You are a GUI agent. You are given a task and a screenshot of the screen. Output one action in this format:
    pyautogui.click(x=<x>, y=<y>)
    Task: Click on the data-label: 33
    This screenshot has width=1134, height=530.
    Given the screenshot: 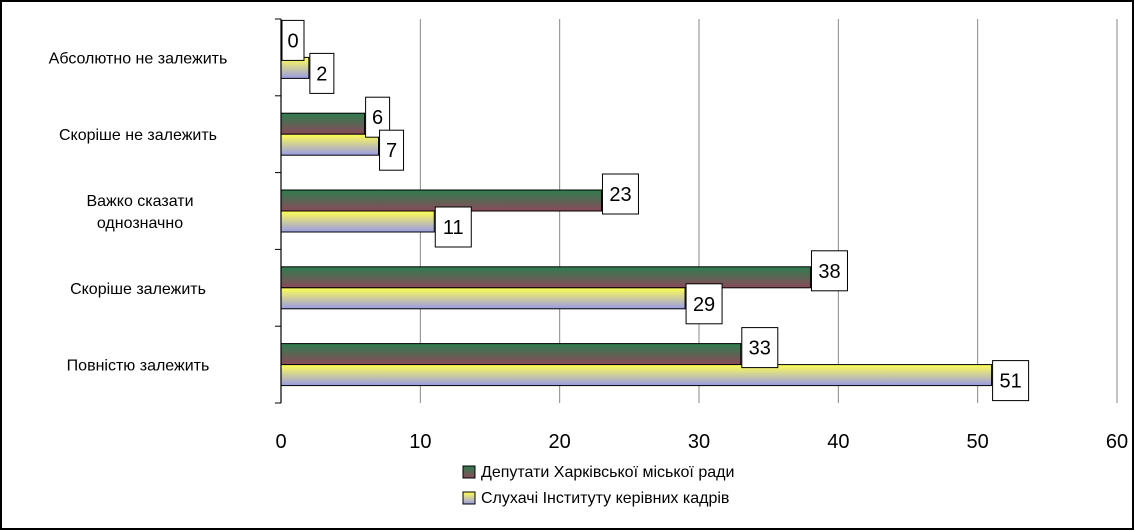 What is the action you would take?
    pyautogui.click(x=760, y=349)
    